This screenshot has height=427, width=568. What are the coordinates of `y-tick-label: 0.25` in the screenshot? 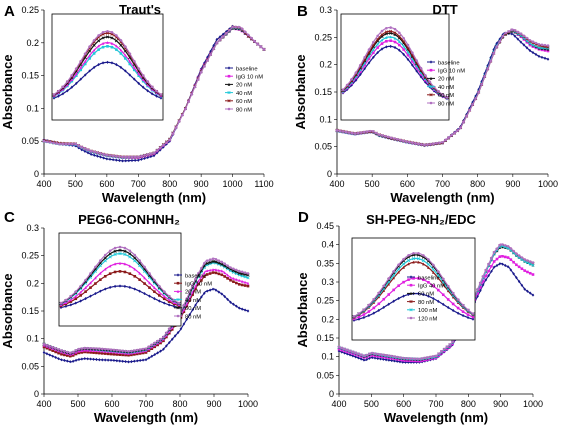 It's located at (30, 10).